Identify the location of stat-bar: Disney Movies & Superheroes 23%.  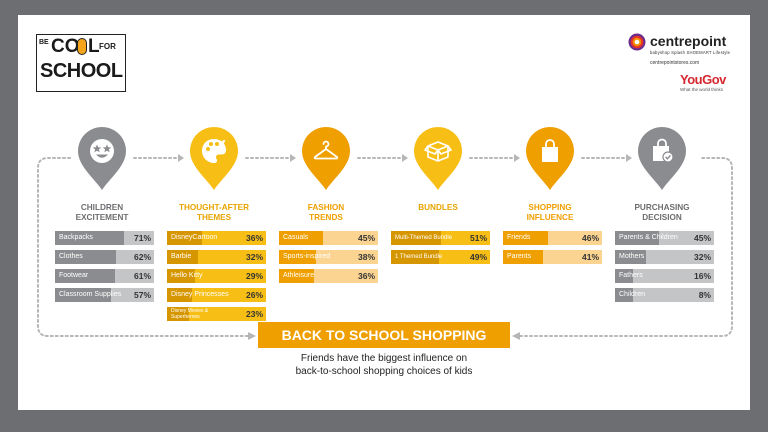
(216, 314).